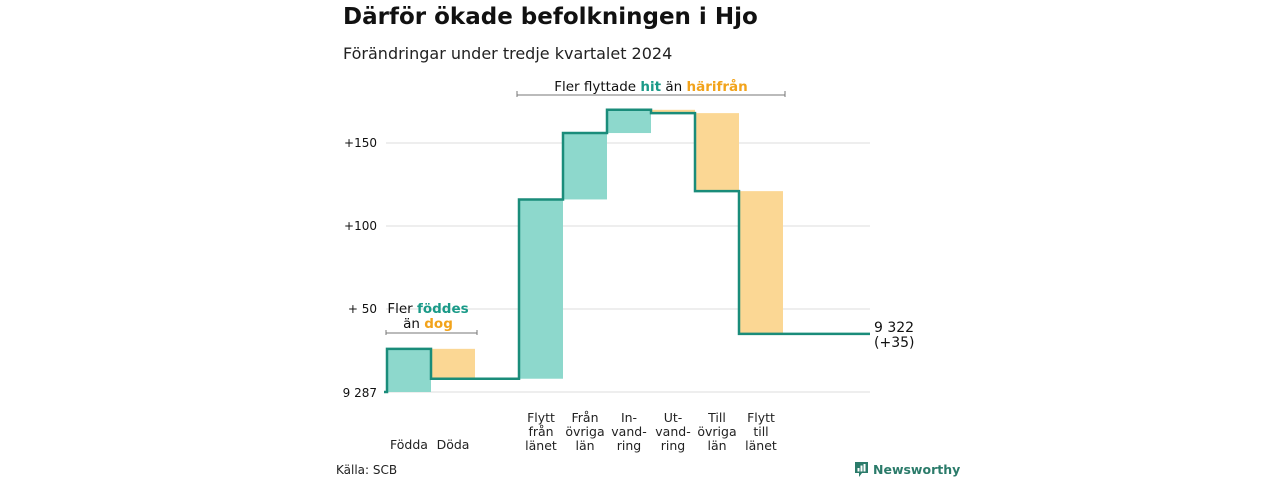 Image resolution: width=1280 pixels, height=480 pixels. I want to click on category-label: till, so click(760, 431).